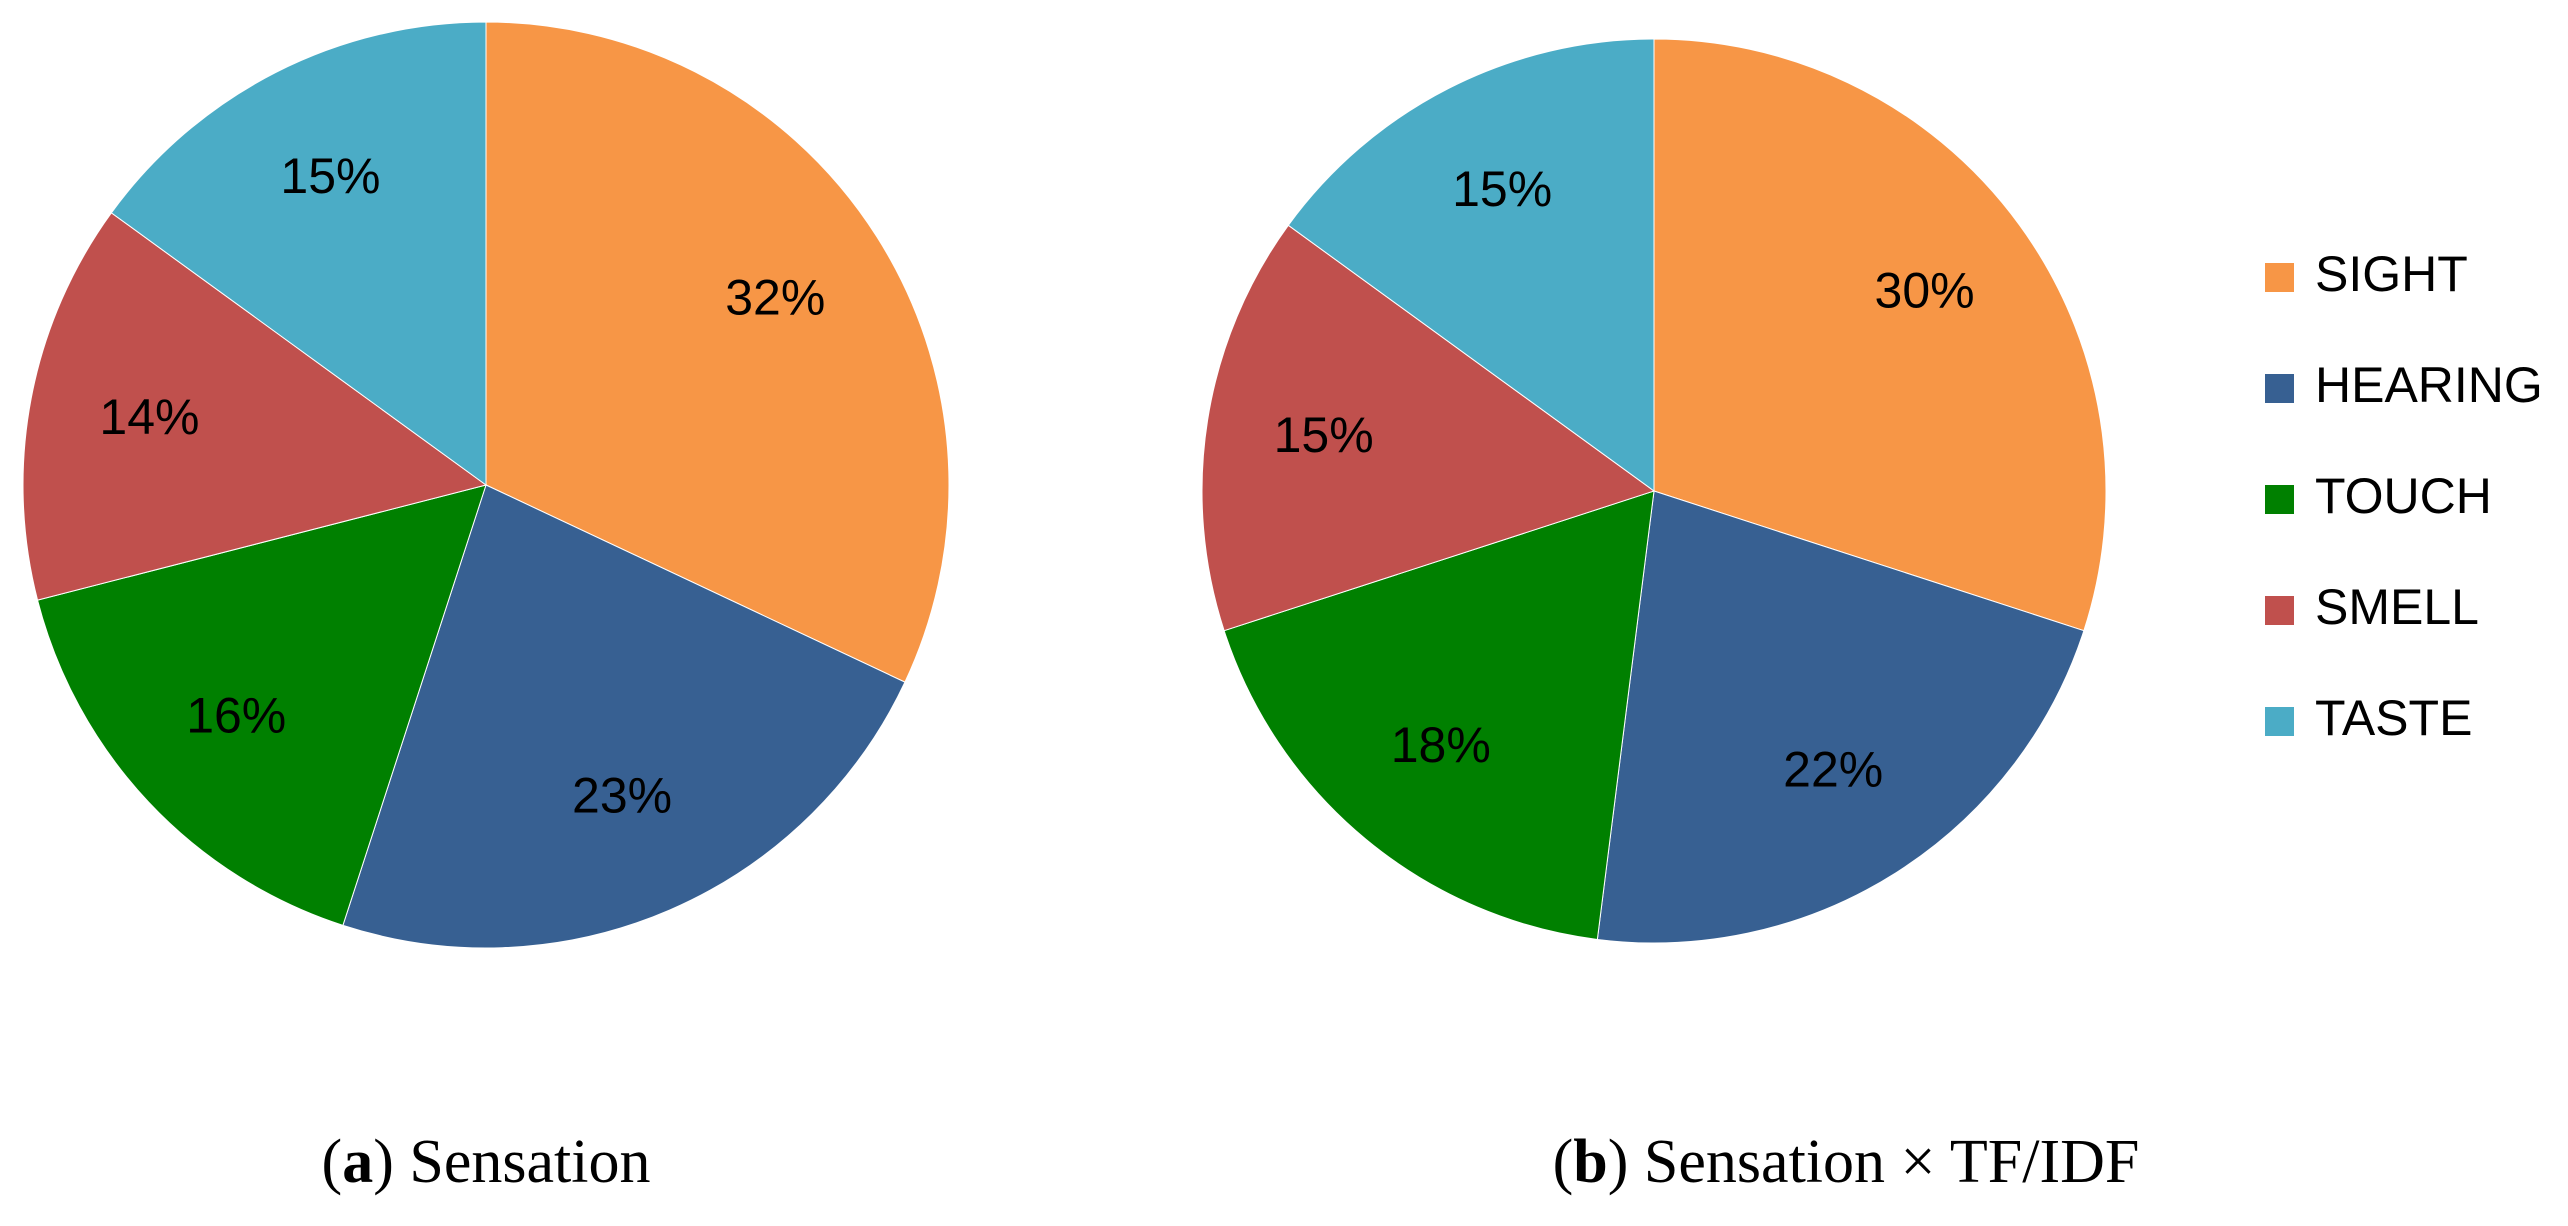  What do you see at coordinates (622, 796) in the screenshot?
I see `data-label: 23%` at bounding box center [622, 796].